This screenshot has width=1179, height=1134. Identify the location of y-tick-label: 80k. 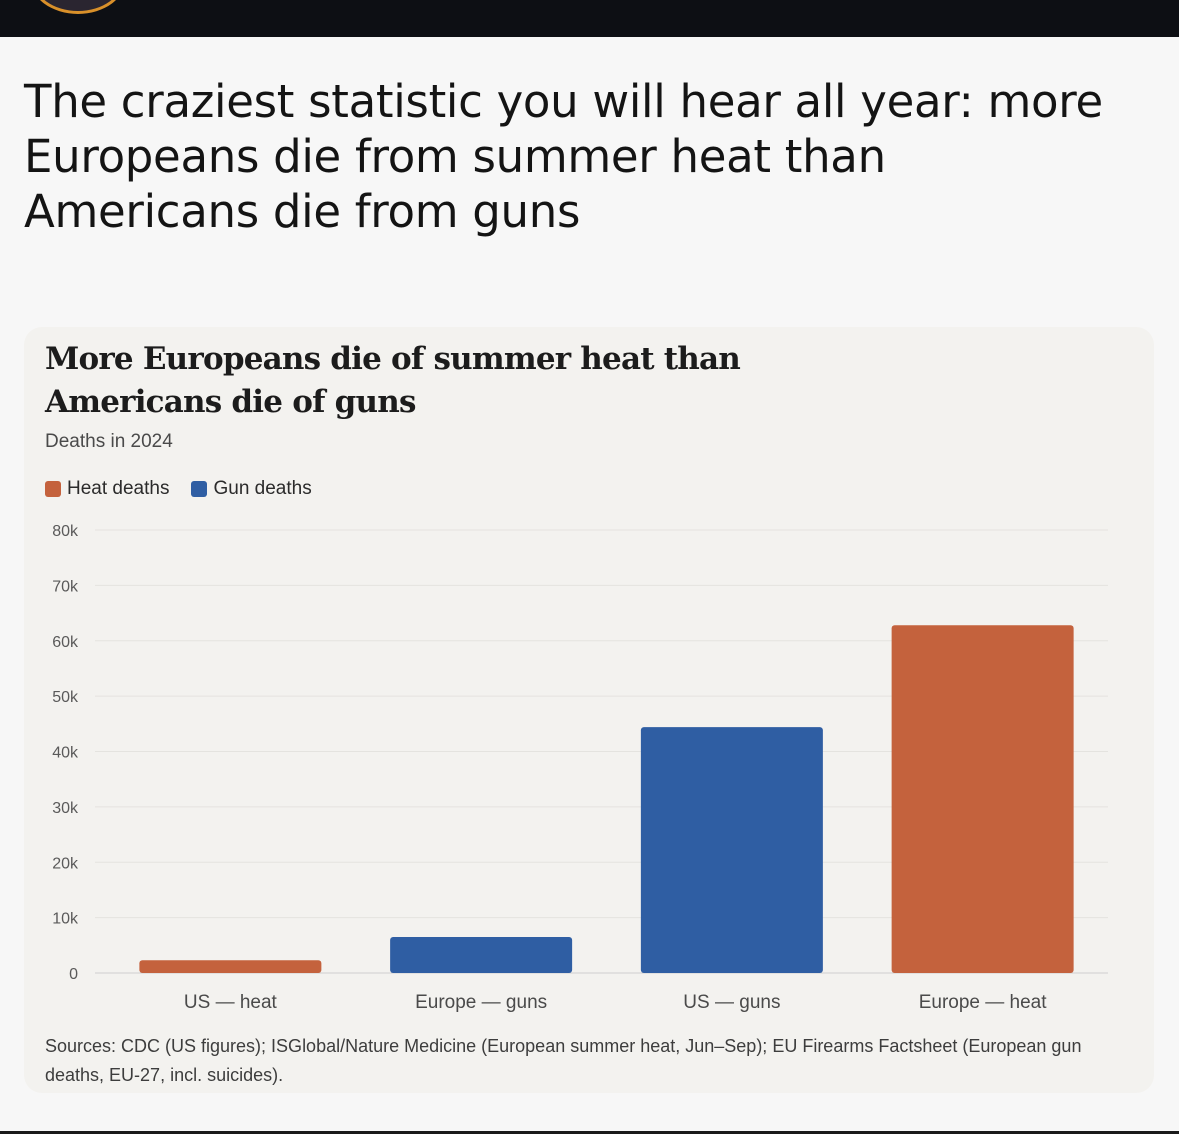
(65, 531).